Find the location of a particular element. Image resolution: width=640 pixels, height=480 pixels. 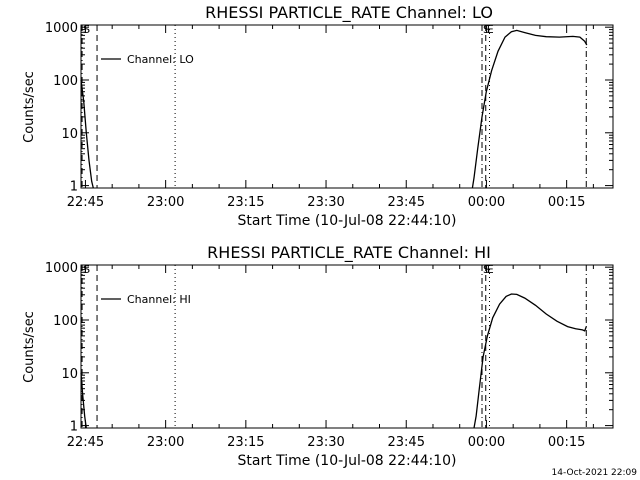

footer-timestamp: 14-Oct-2021 22:09 is located at coordinates (595, 473).